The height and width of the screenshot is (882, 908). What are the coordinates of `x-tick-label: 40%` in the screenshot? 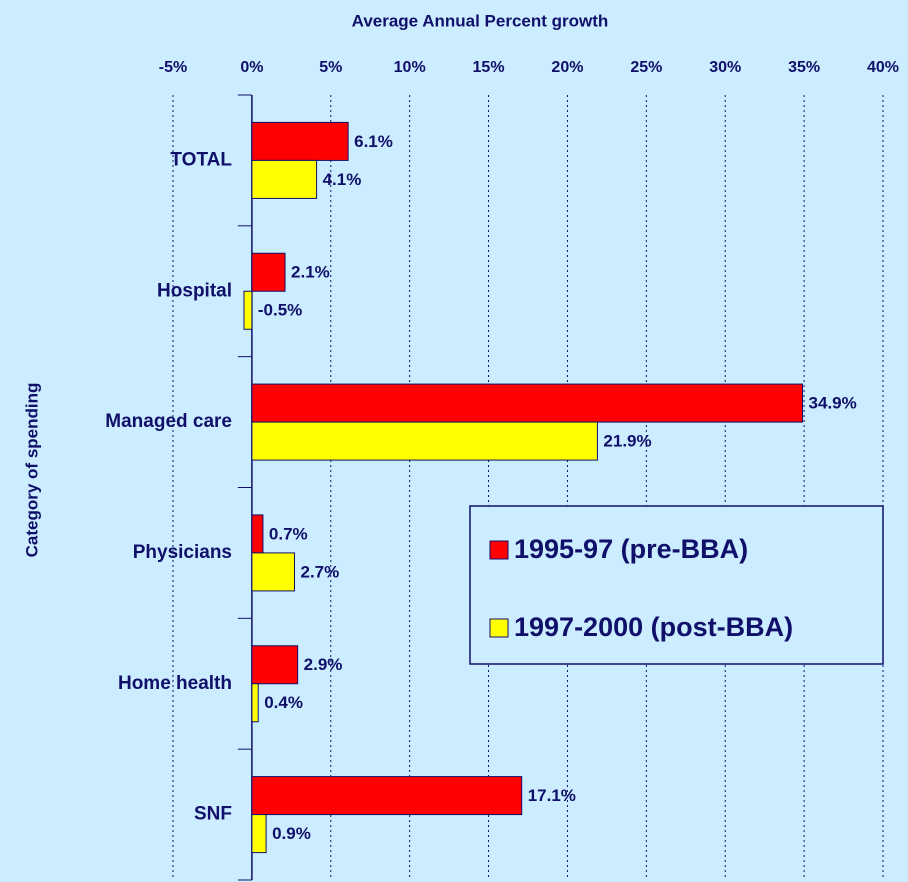 It's located at (883, 67).